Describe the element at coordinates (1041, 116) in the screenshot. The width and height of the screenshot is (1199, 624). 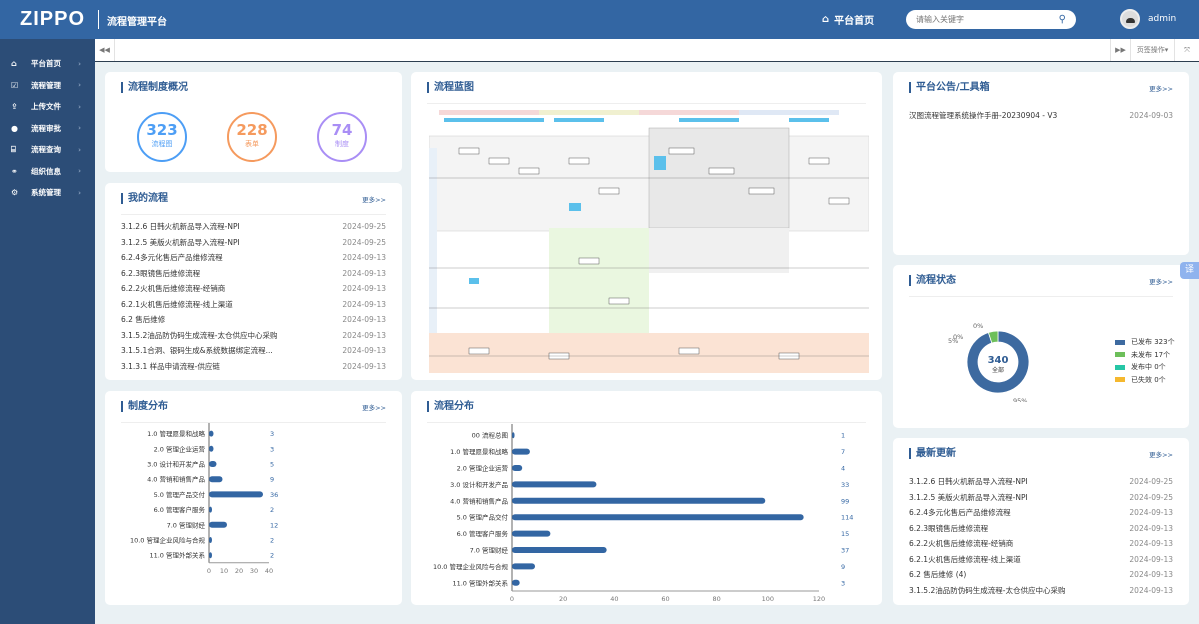
I see `list-item: 汉图流程管理系统操作手册-20230904 - V3 2024-09-03` at that location.